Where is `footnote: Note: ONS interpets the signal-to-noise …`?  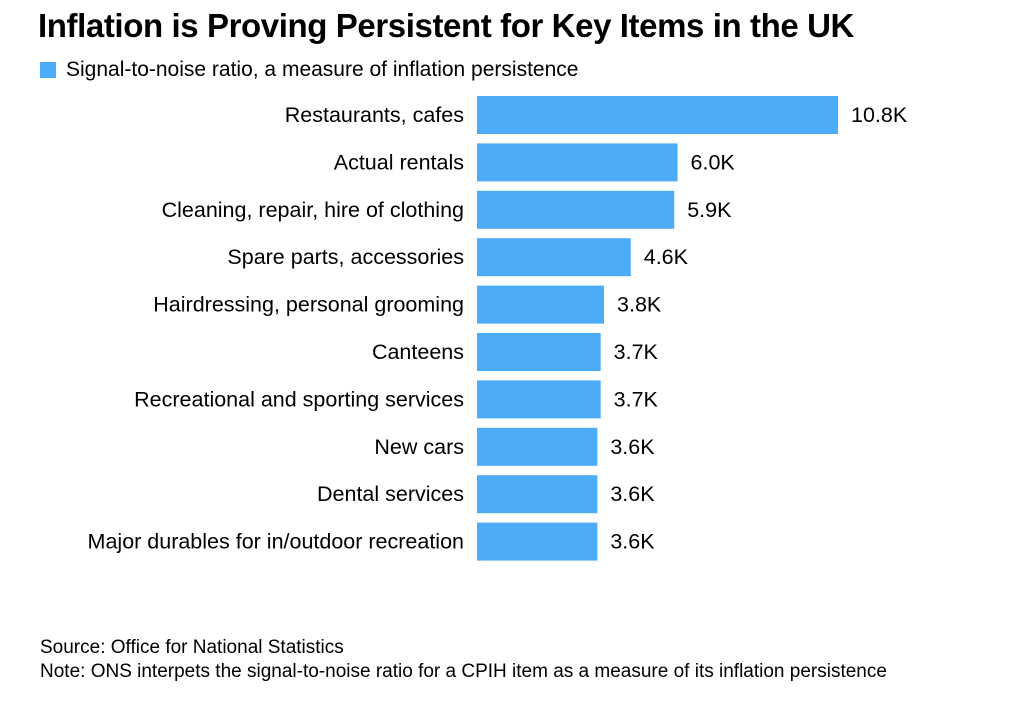
footnote: Note: ONS interpets the signal-to-noise … is located at coordinates (463, 671).